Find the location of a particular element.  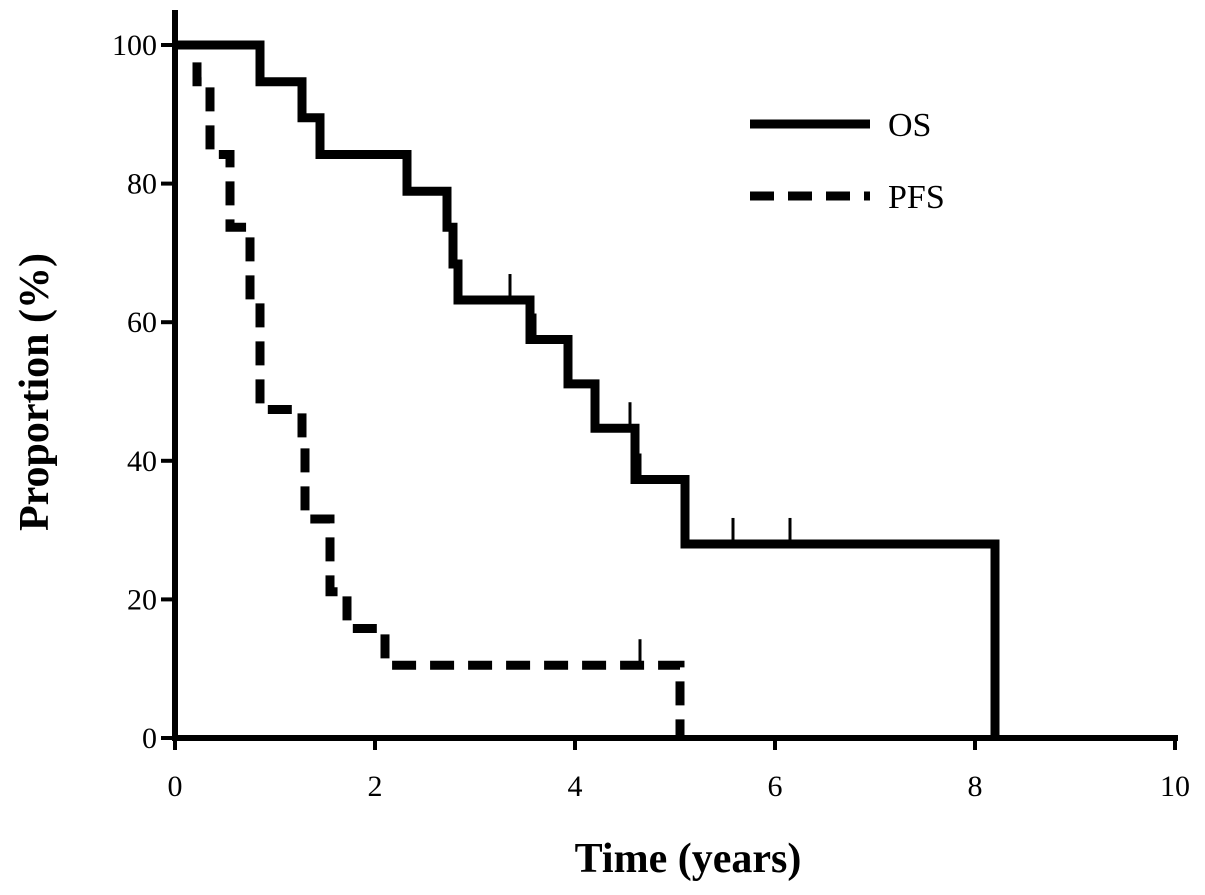

x-tick-label: 8 is located at coordinates (975, 786).